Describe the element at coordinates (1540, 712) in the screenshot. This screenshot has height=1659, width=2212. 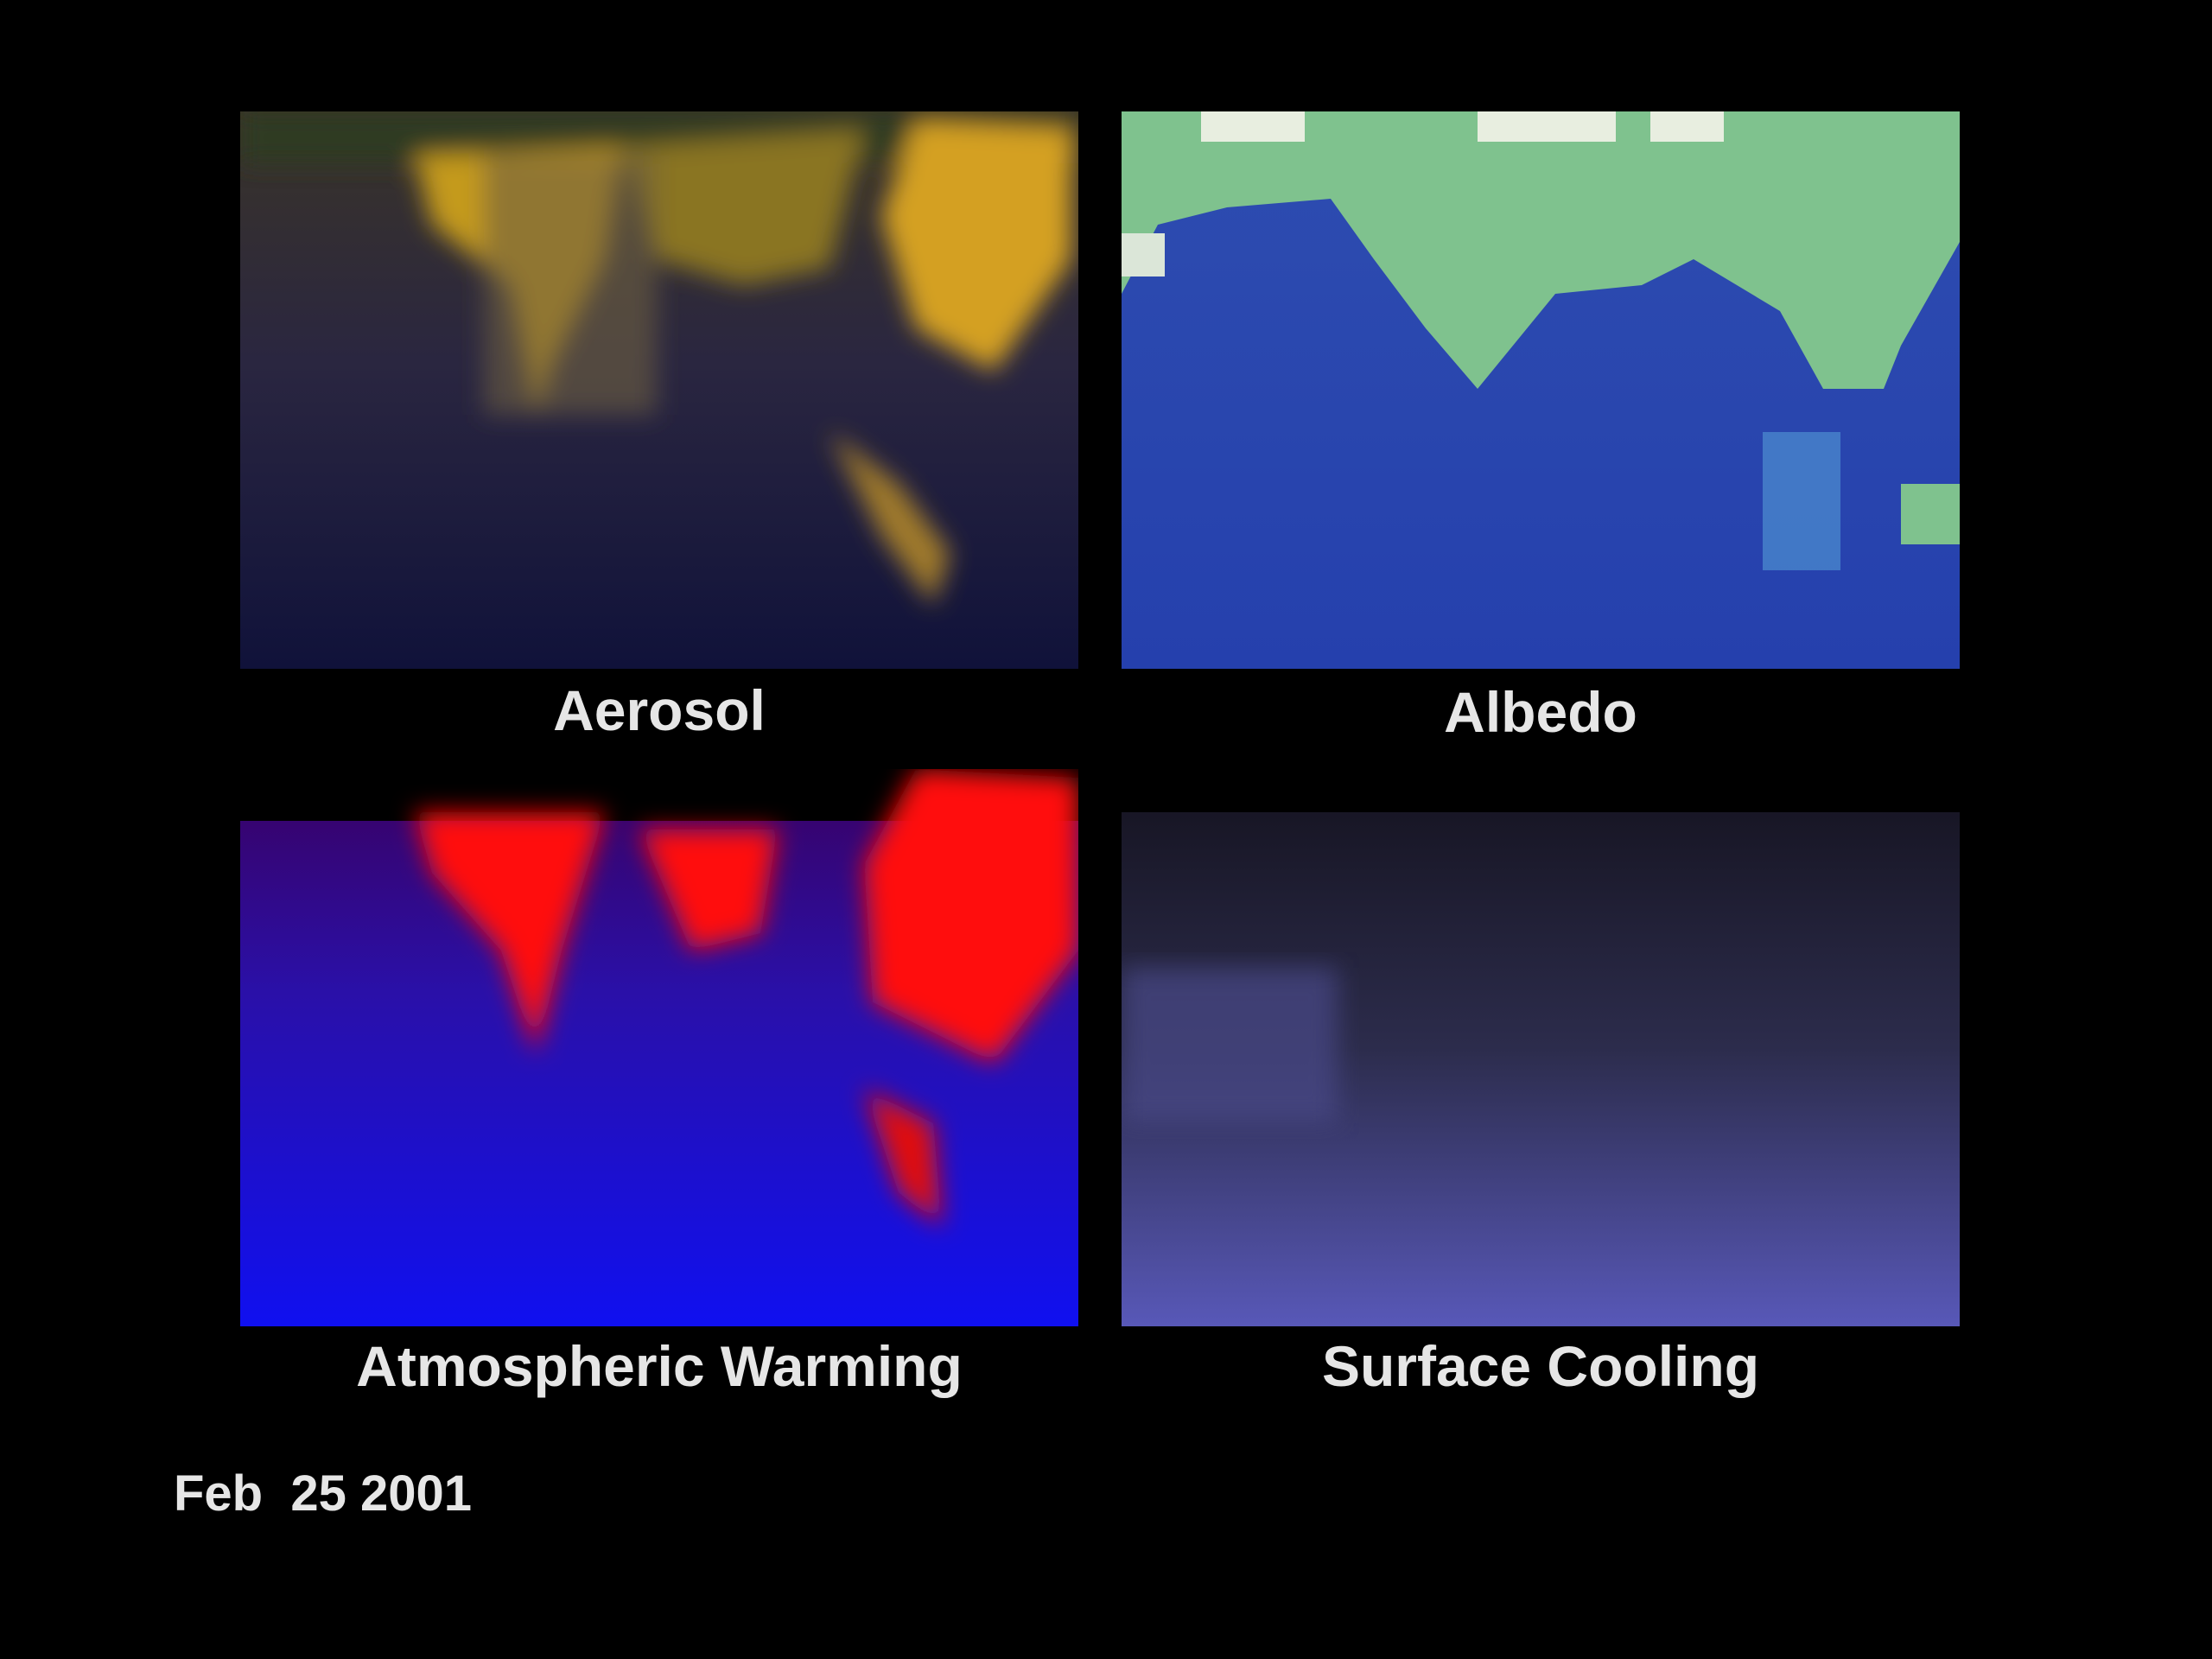
I see `panel-label: Albedo` at that location.